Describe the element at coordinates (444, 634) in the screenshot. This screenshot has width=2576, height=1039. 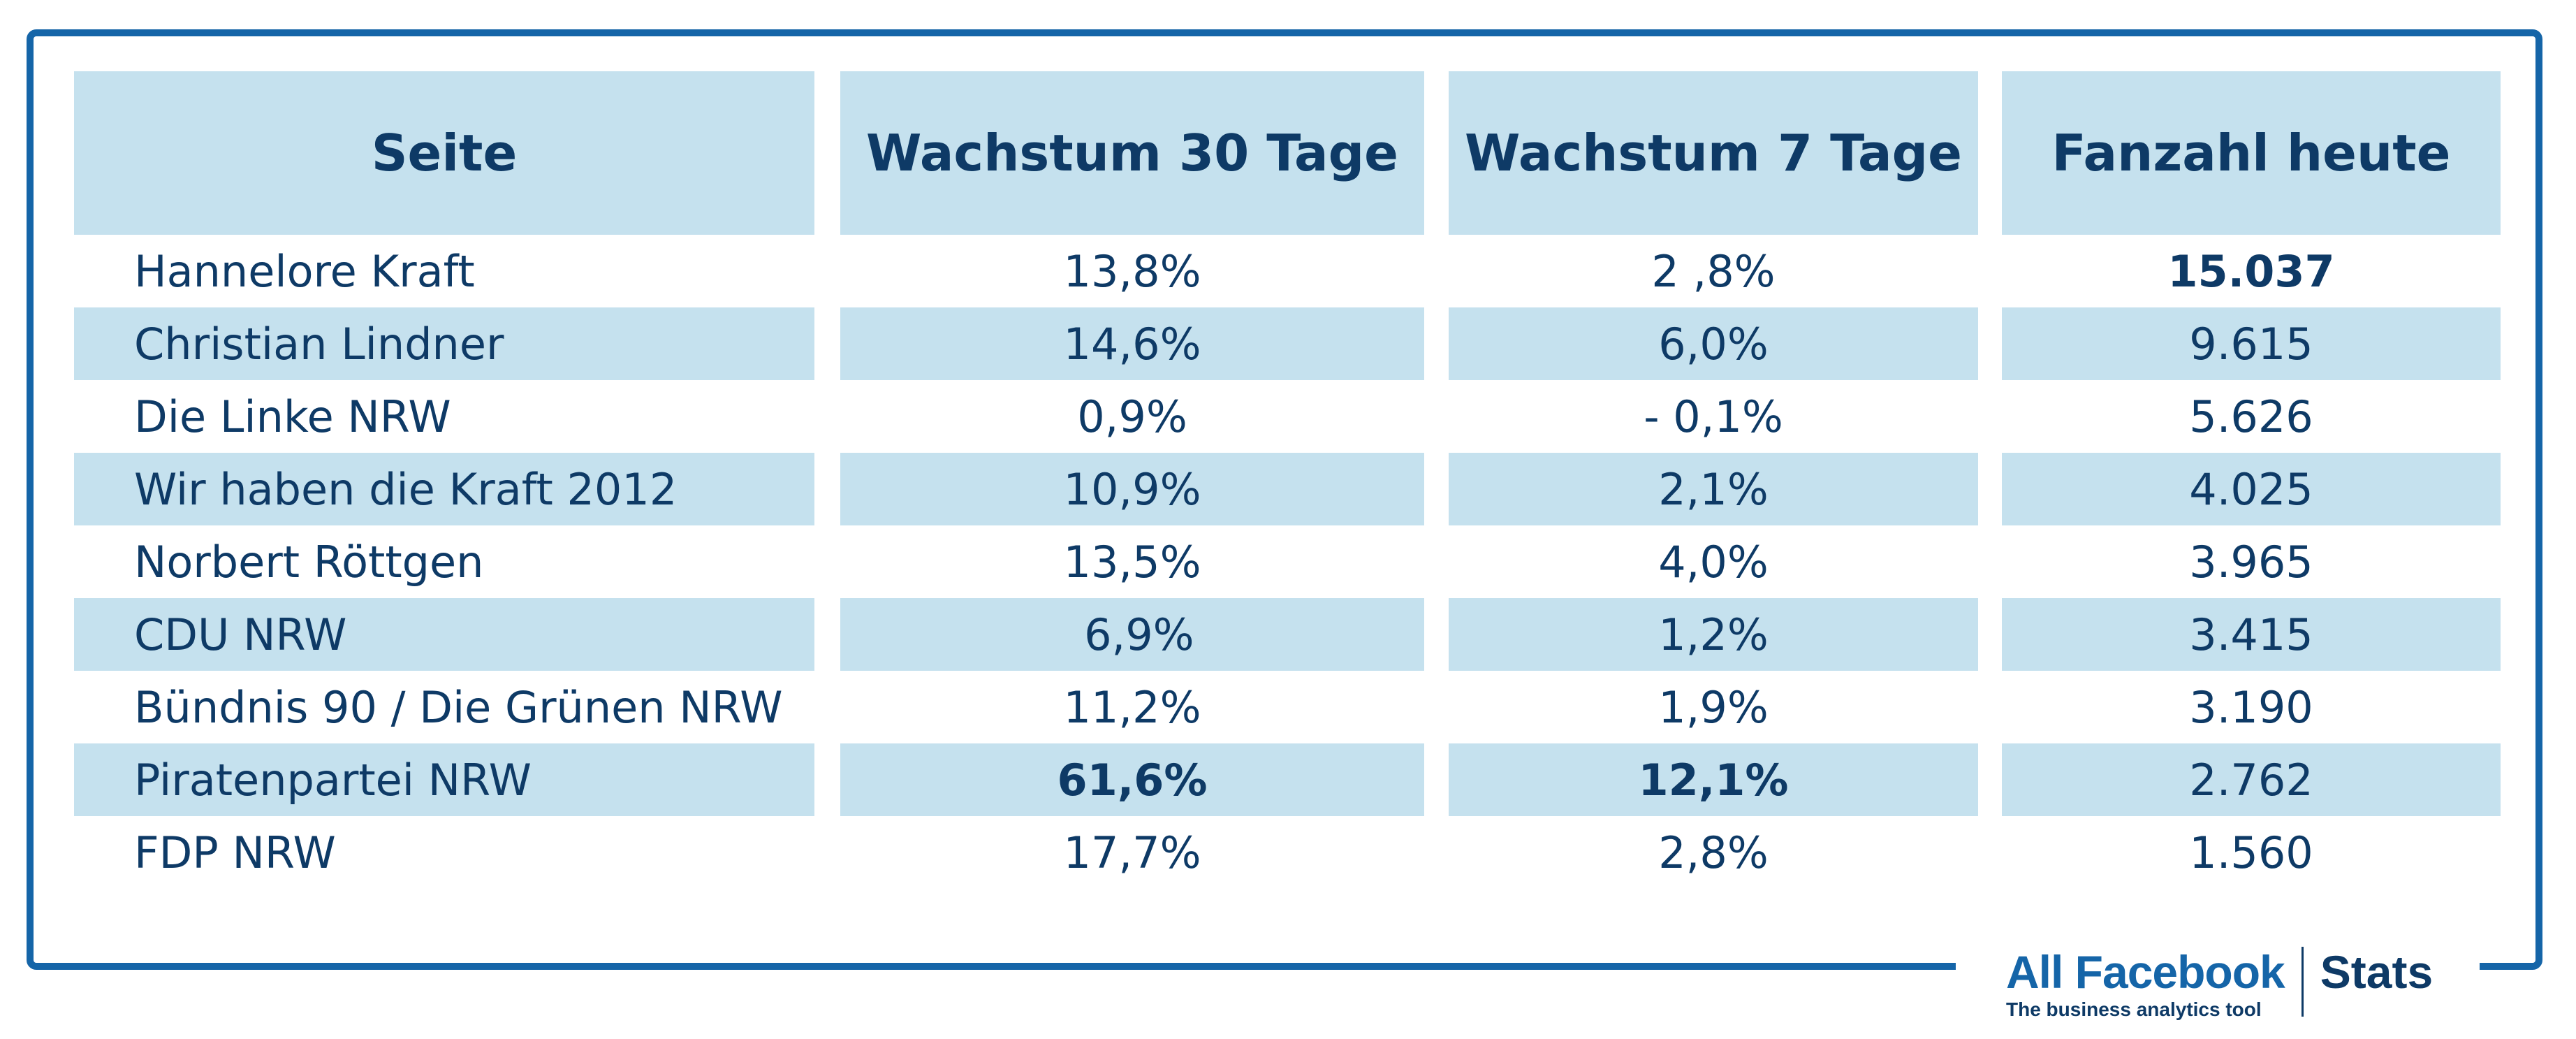
I see `cell-page: CDU NRW` at that location.